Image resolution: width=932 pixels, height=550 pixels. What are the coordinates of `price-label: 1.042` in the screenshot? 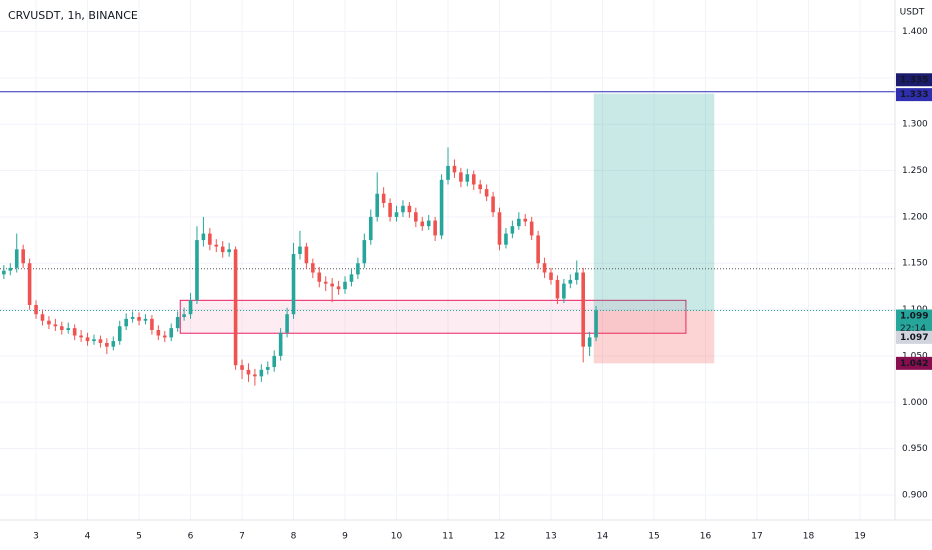 It's located at (914, 364).